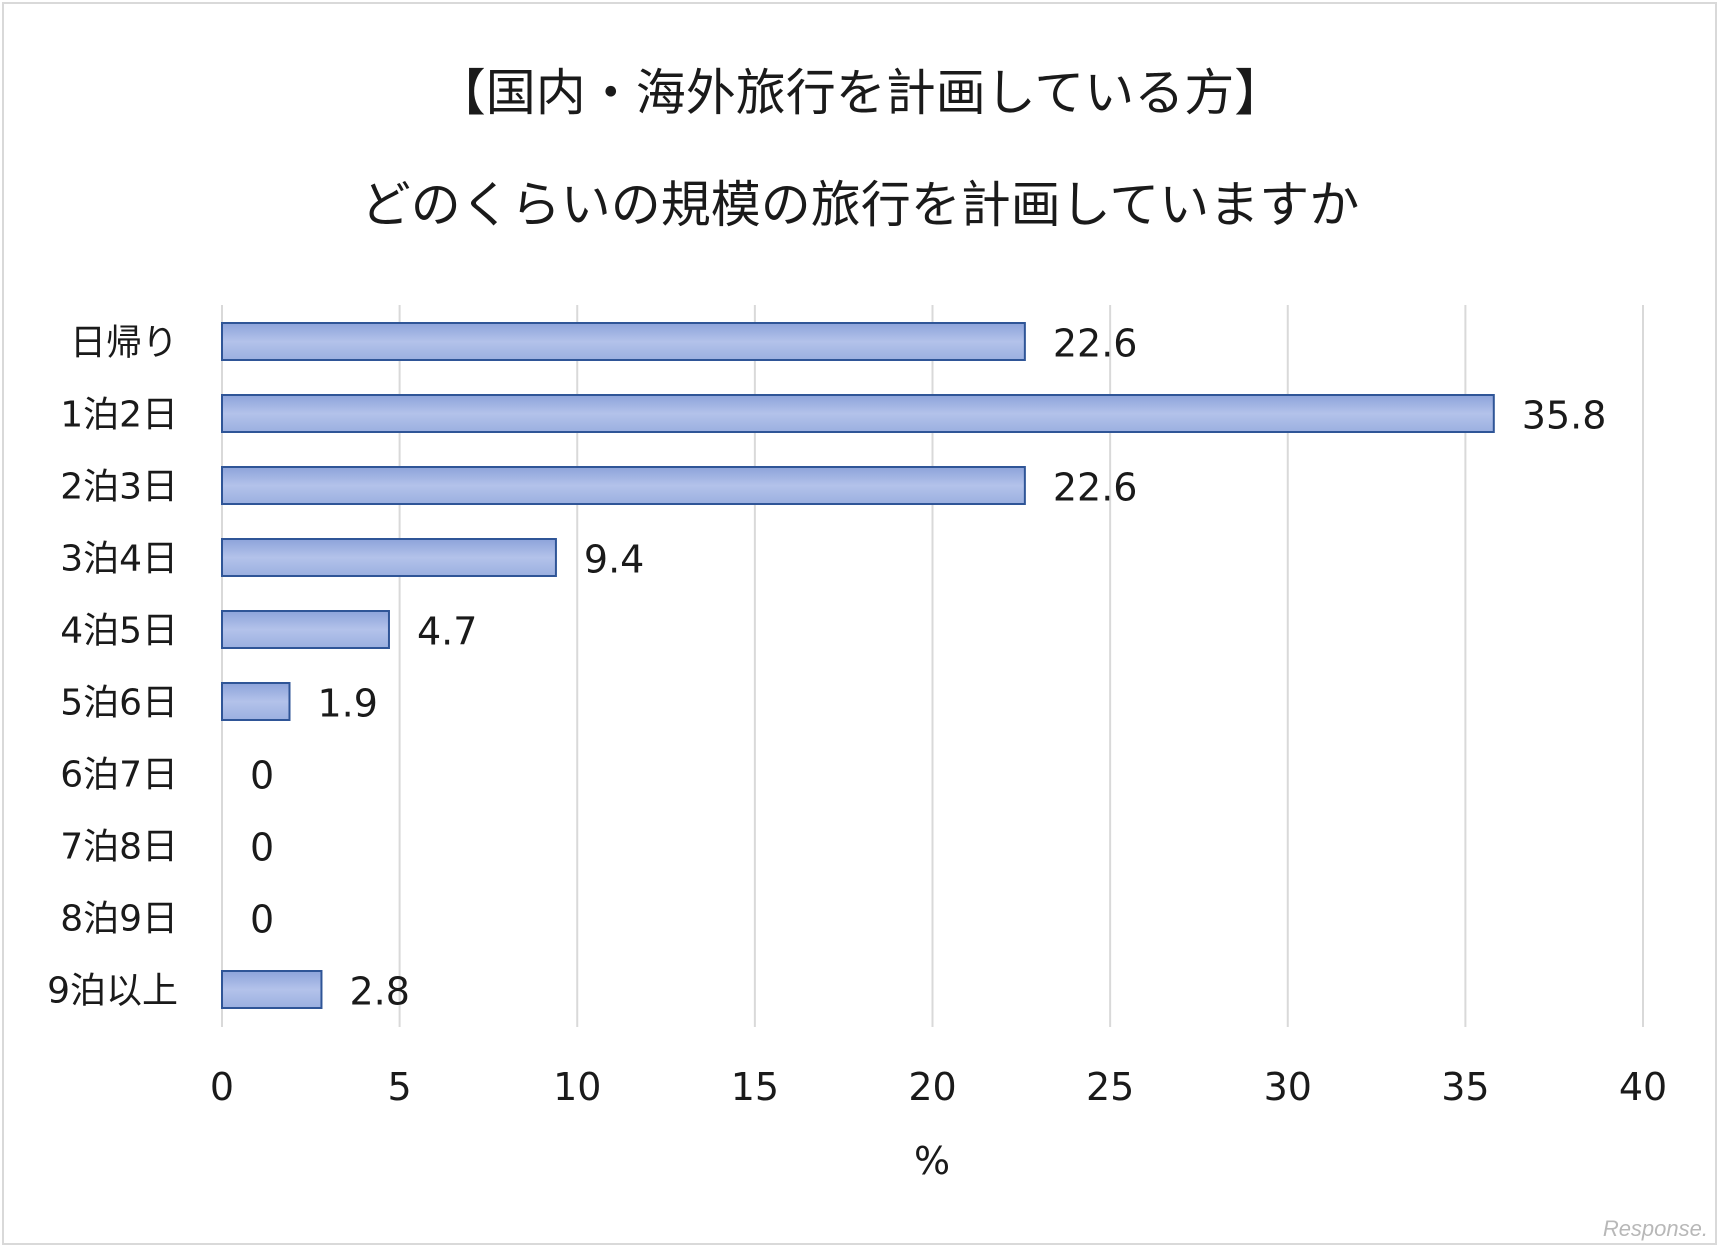  Describe the element at coordinates (577, 1087) in the screenshot. I see `x-tick-label: 10` at that location.